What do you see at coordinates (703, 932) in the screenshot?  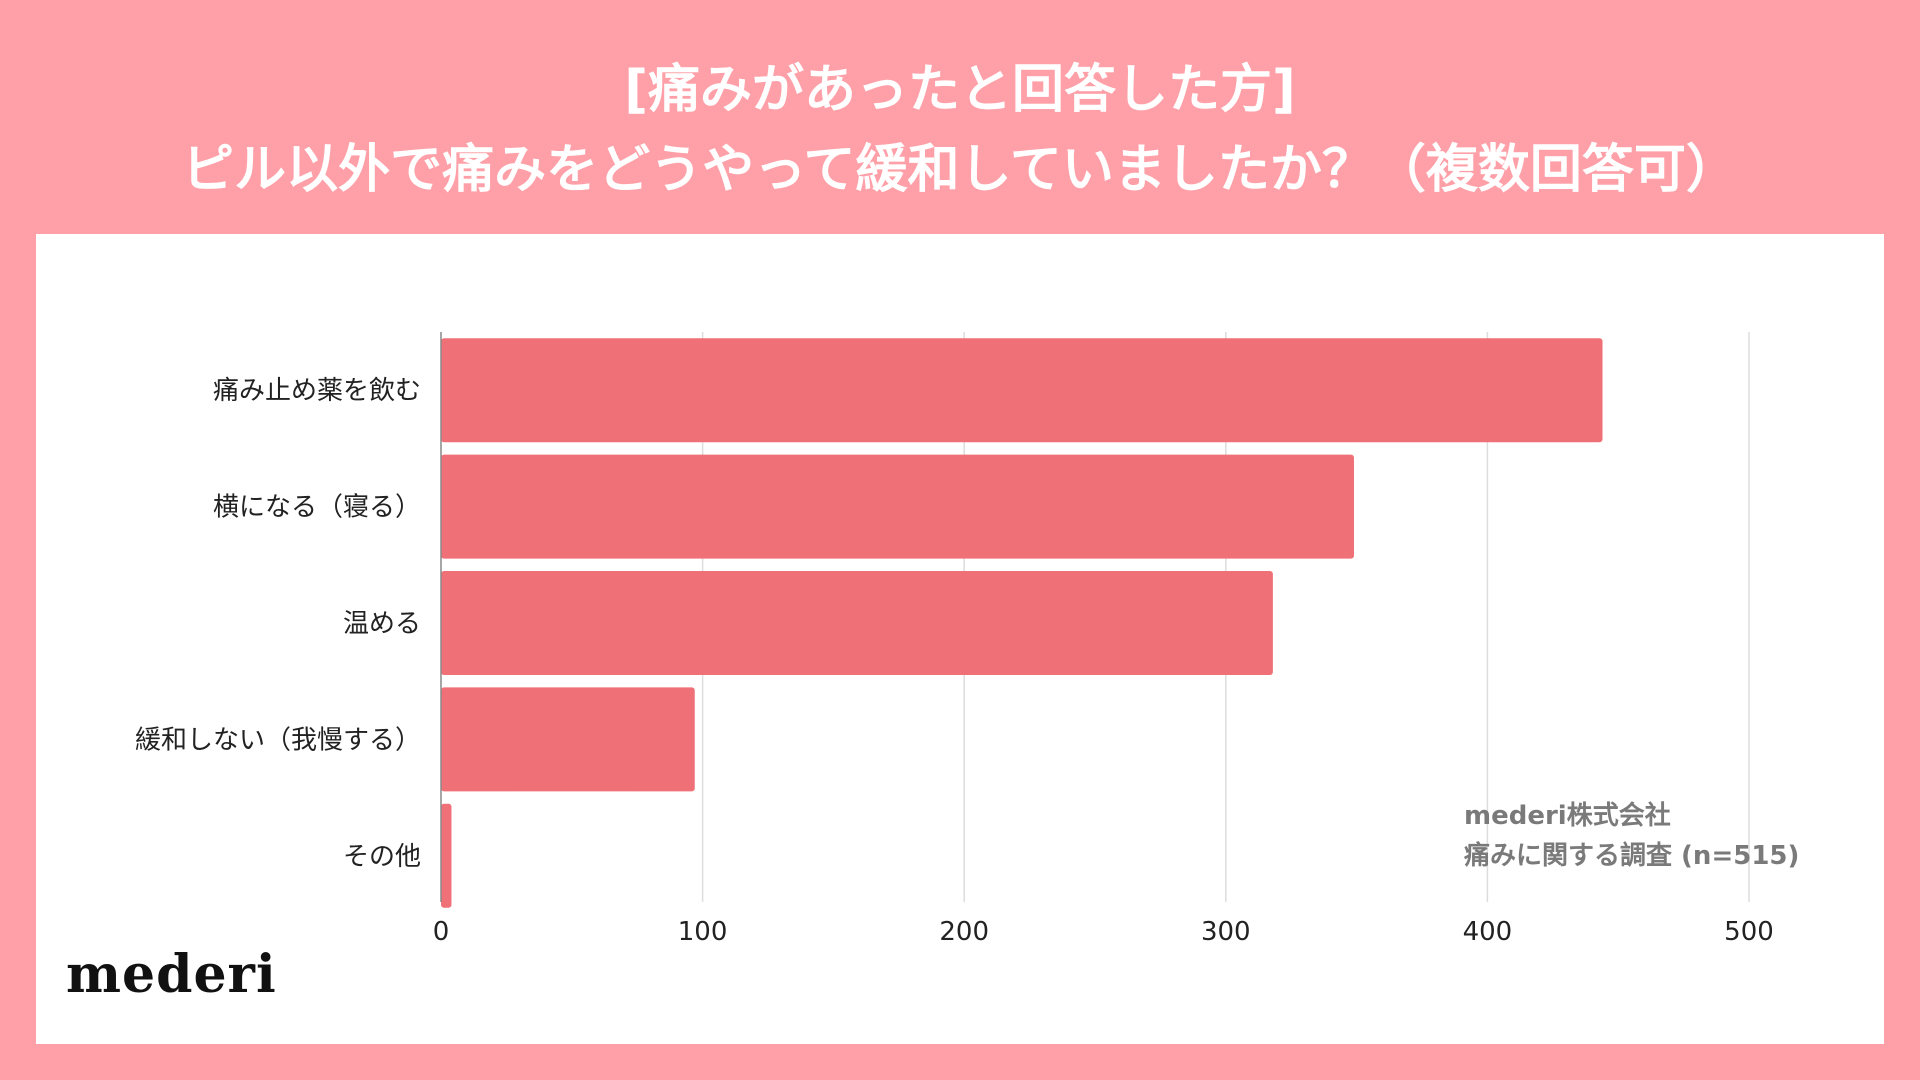 I see `x-tick-label-100: 100` at bounding box center [703, 932].